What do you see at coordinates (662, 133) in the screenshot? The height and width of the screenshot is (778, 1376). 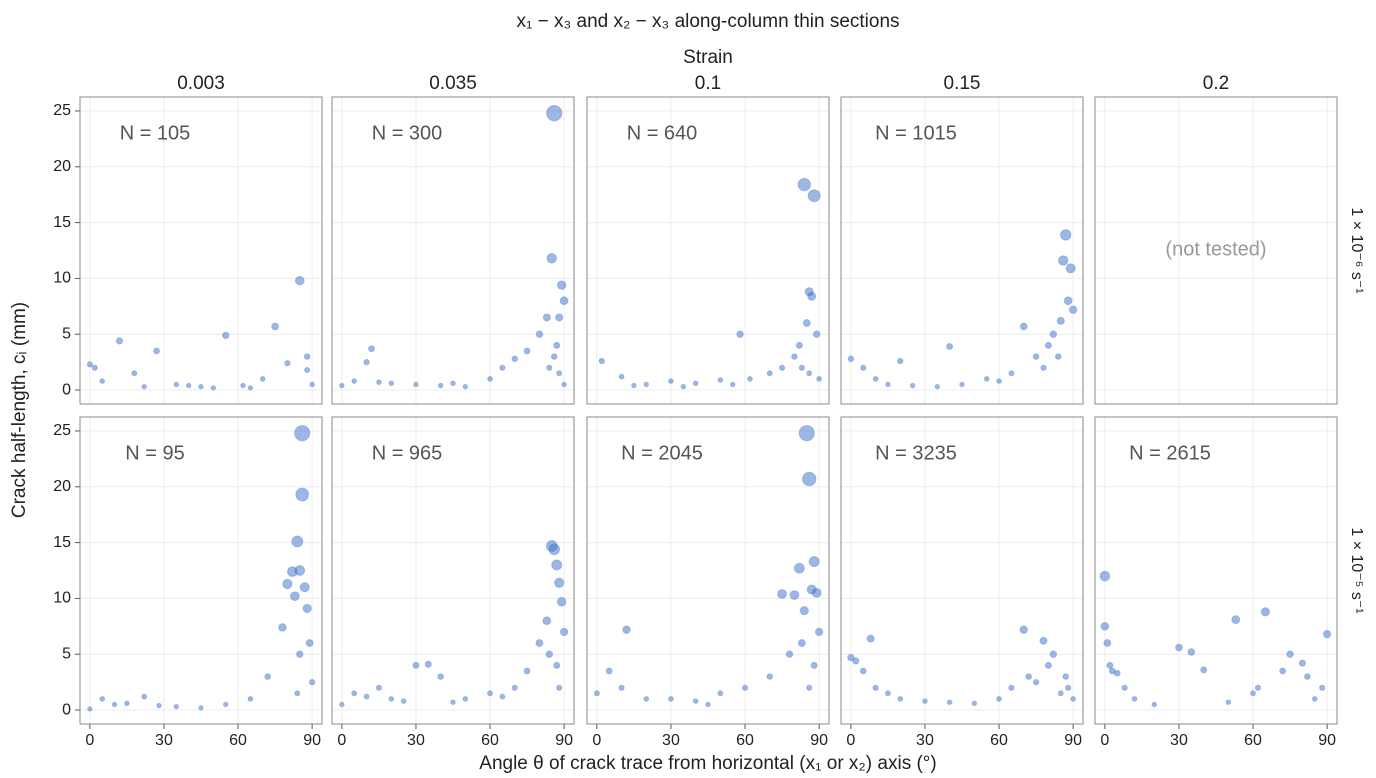 I see `panel-annotation: N = 640` at bounding box center [662, 133].